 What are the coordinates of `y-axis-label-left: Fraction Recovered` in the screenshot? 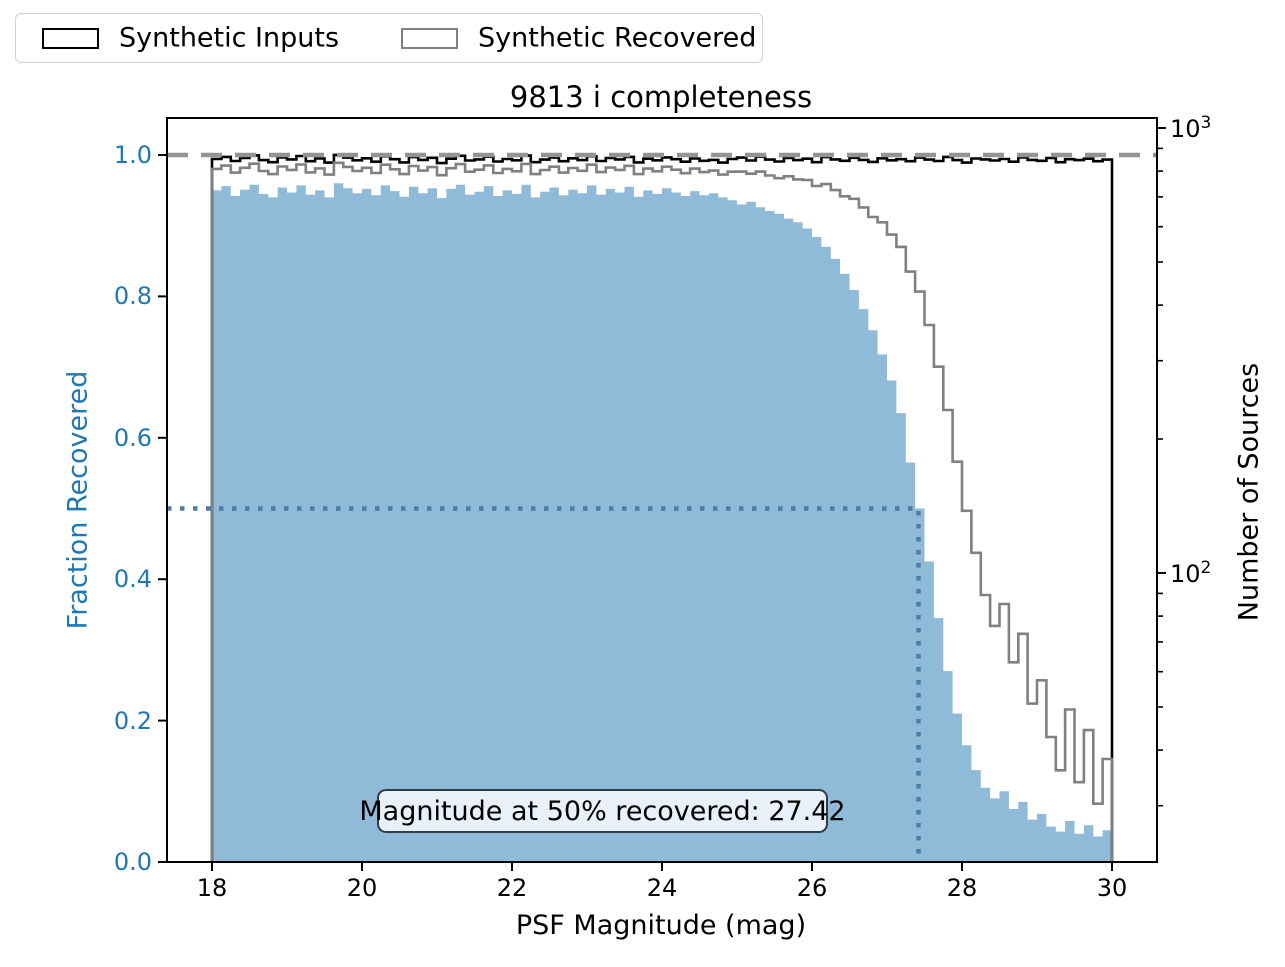 It's located at (78, 500).